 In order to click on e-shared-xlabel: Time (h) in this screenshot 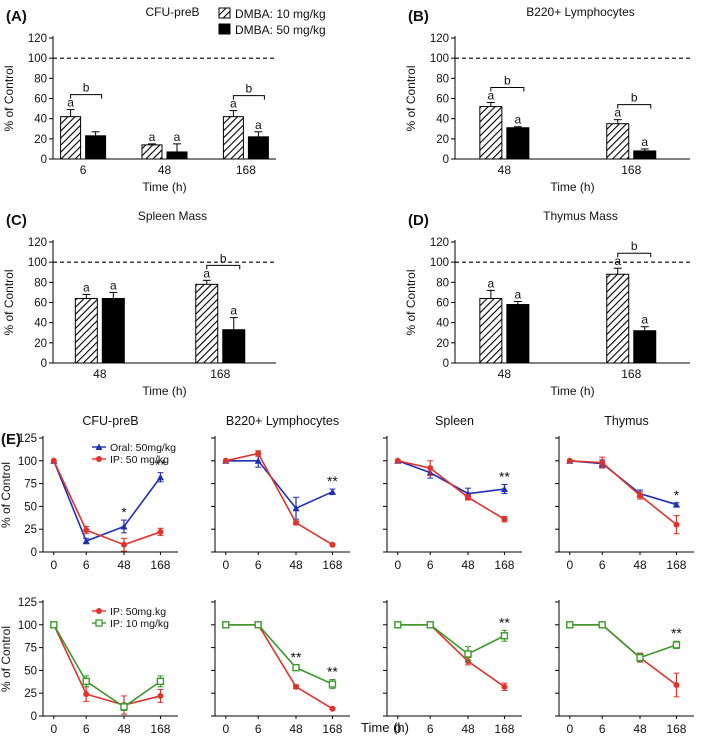, I will do `click(385, 727)`.